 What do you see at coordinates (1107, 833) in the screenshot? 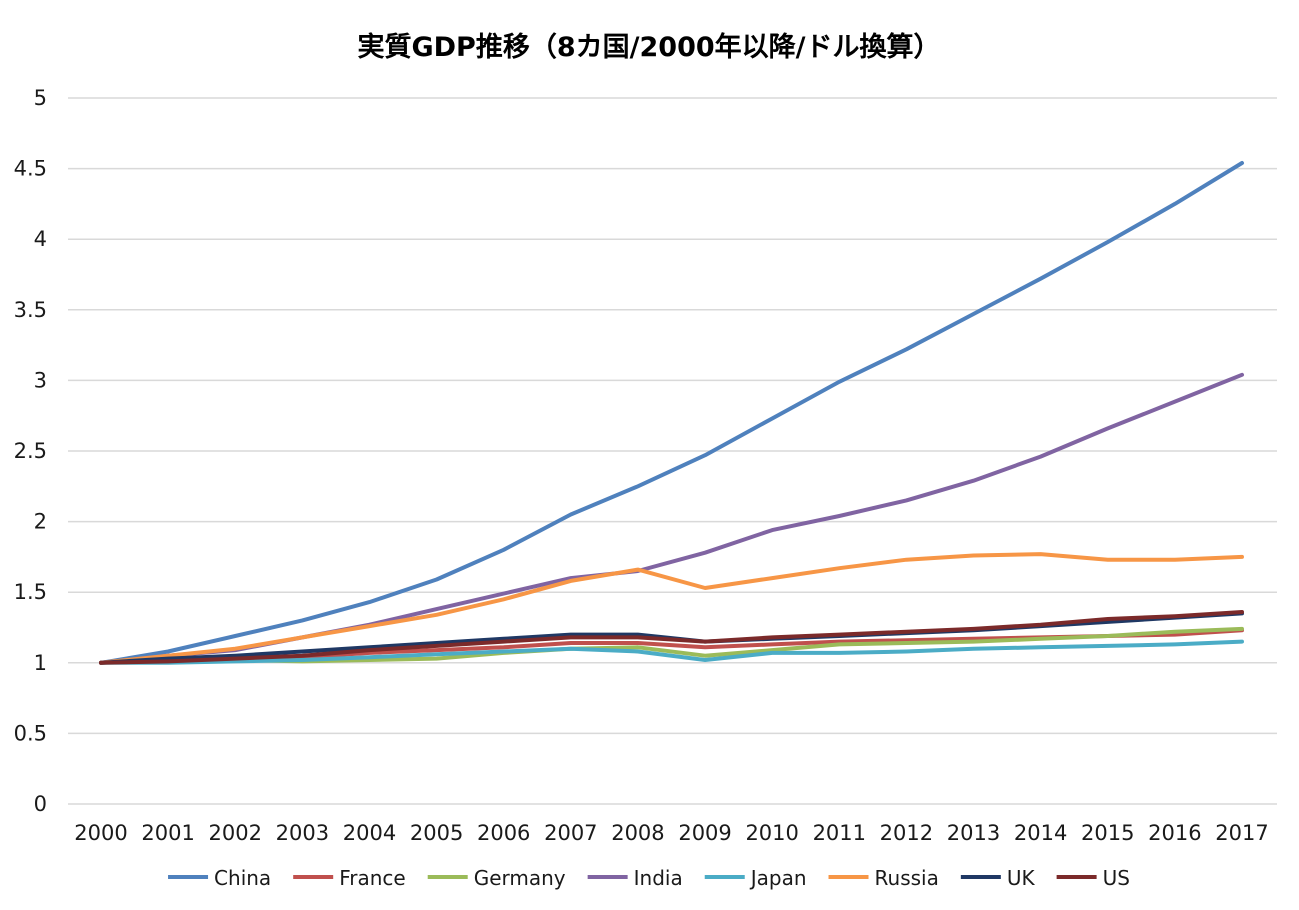
I see `x-tick-label: 2015` at bounding box center [1107, 833].